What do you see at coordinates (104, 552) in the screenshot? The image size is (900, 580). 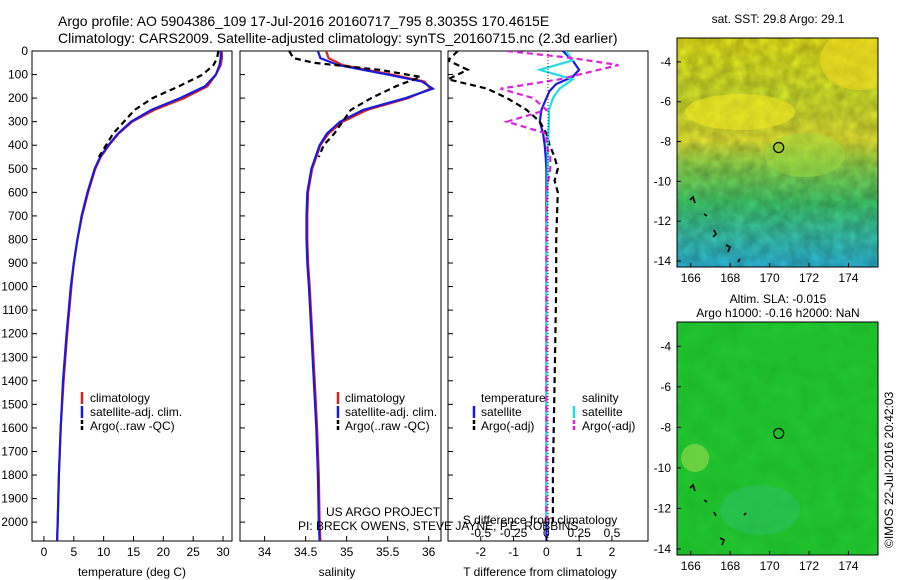 I see `x-tick-label: 10` at bounding box center [104, 552].